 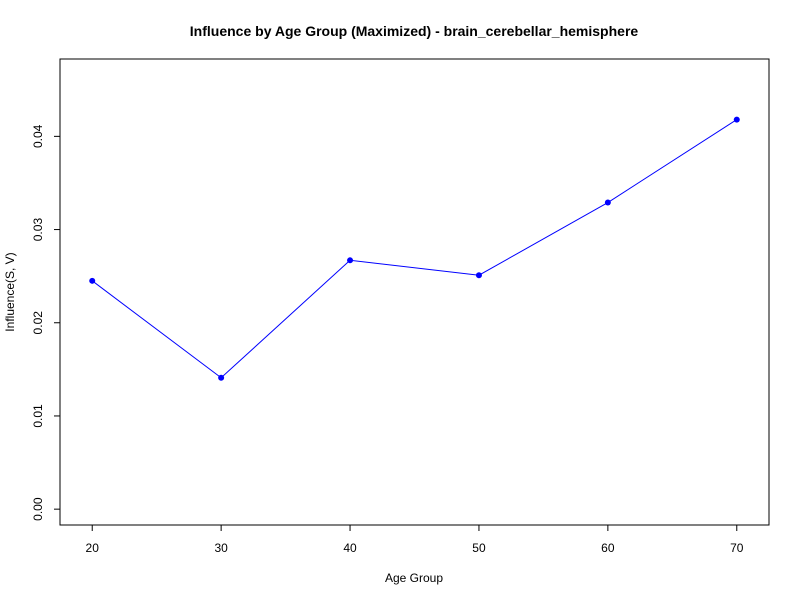 What do you see at coordinates (608, 548) in the screenshot?
I see `x-tick-label-4: 60` at bounding box center [608, 548].